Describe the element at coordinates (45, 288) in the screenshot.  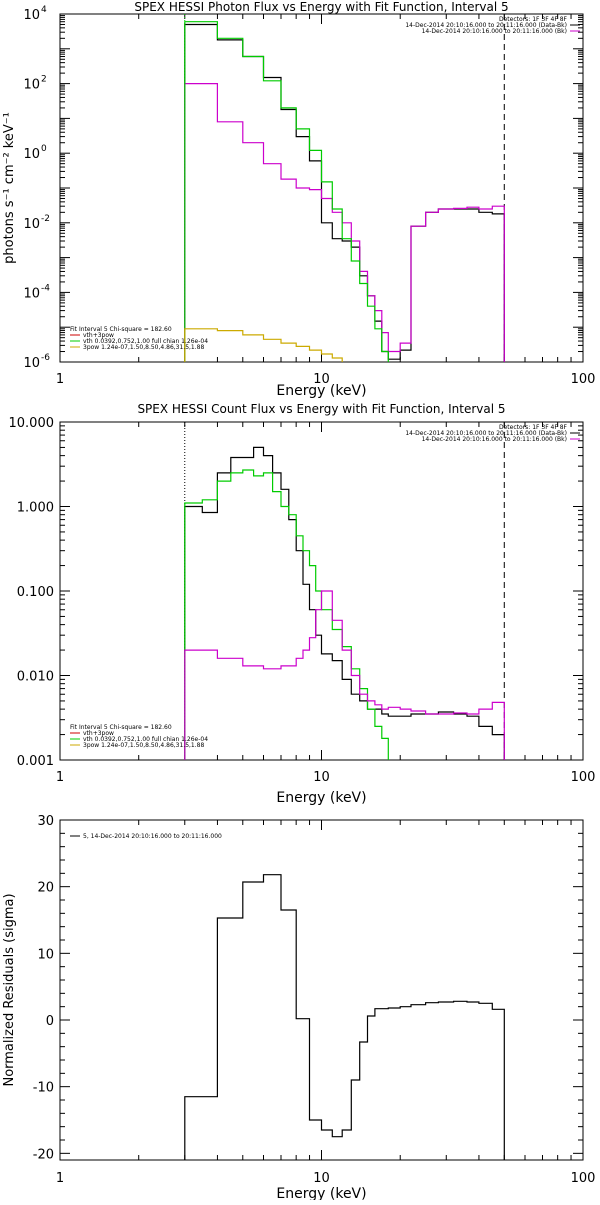
I see `y-tick-exponent: -4` at that location.